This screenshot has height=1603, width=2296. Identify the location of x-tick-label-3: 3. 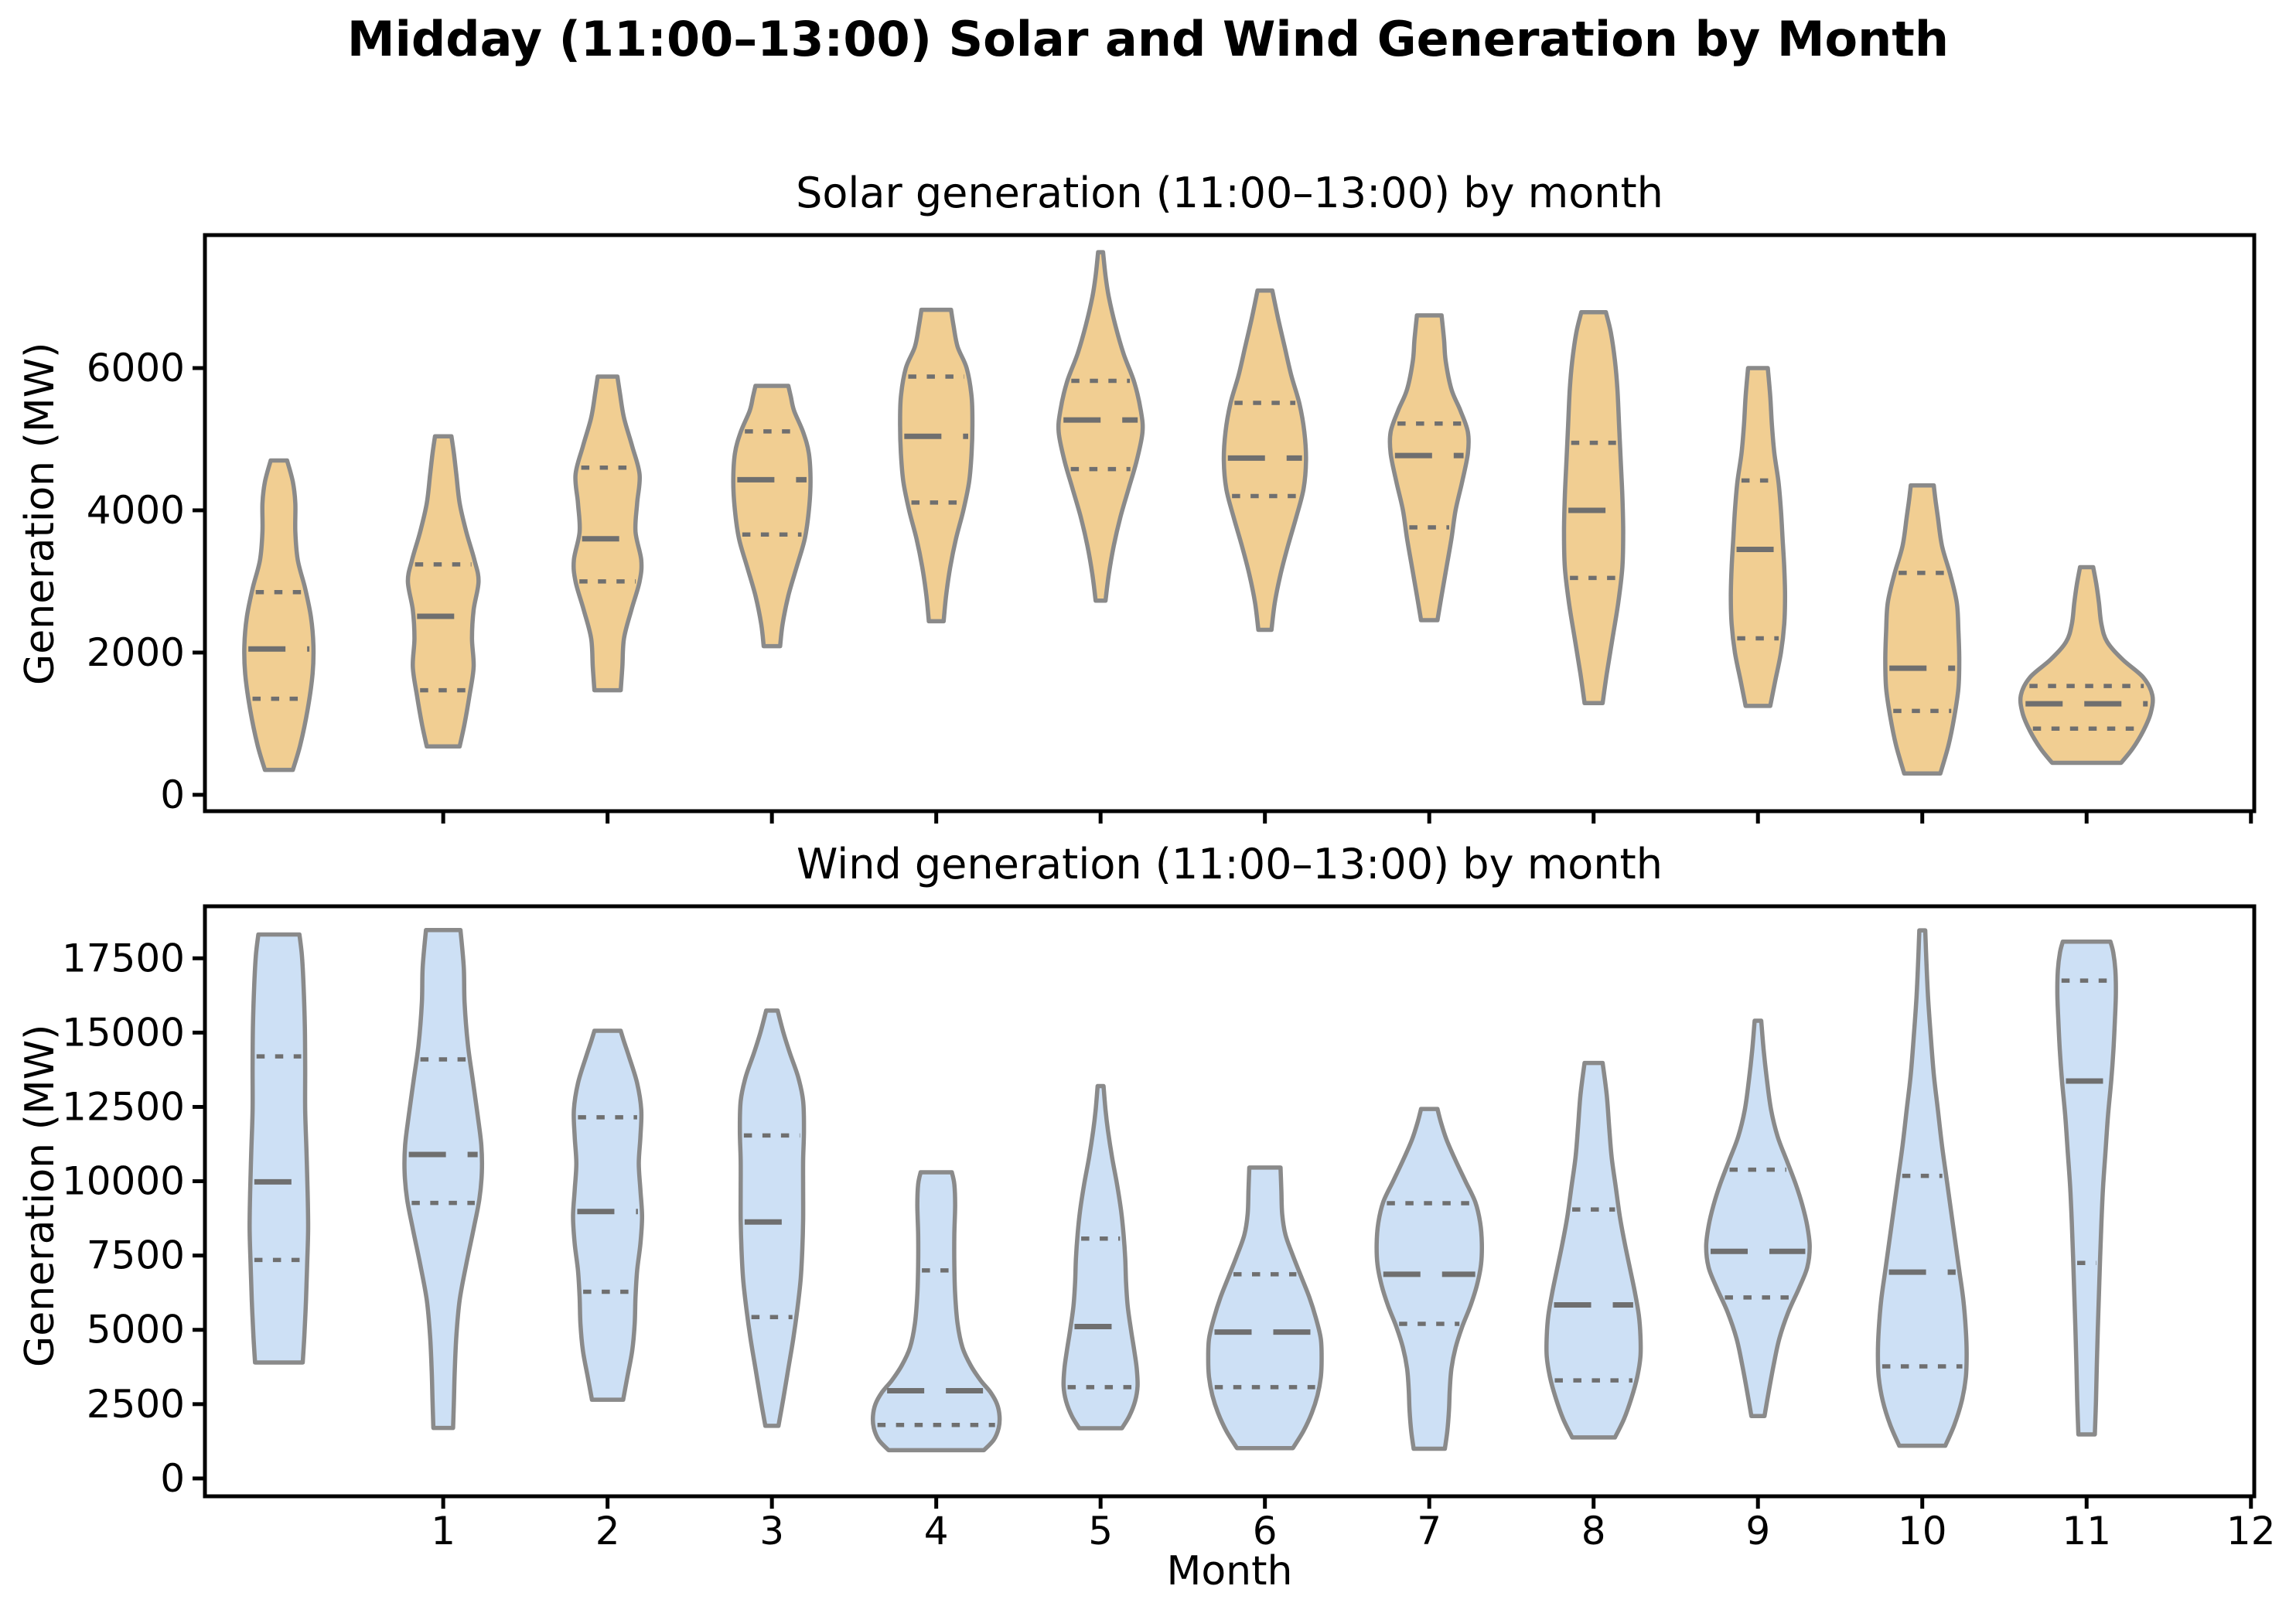
(771, 1531).